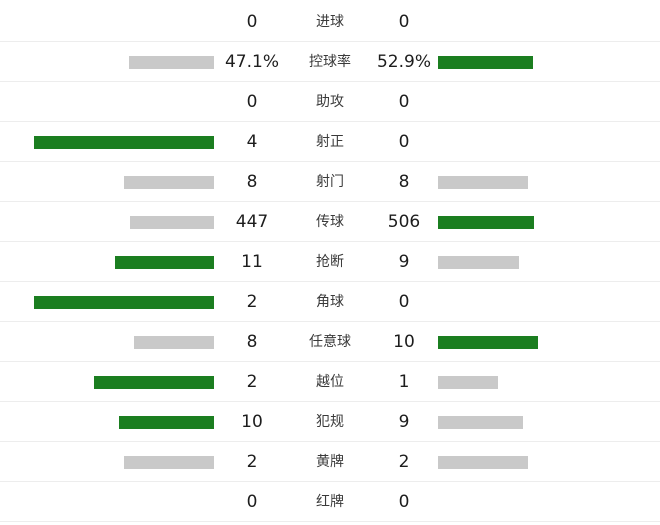  I want to click on stat-row: 0 红牌 0, so click(330, 502).